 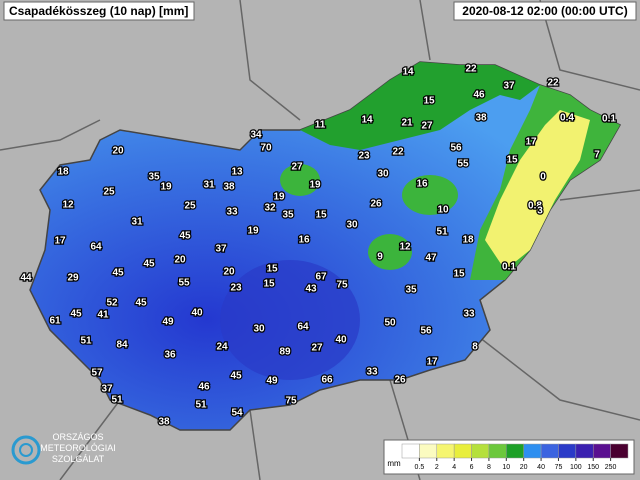 I want to click on station-value: 10, so click(x=443, y=210).